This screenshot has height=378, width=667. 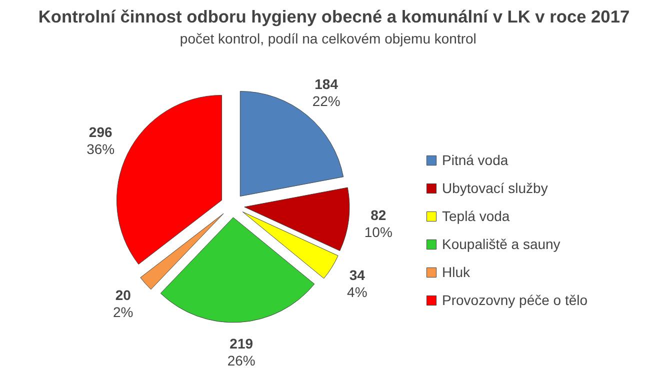 What do you see at coordinates (456, 272) in the screenshot?
I see `legend-label: Hluk` at bounding box center [456, 272].